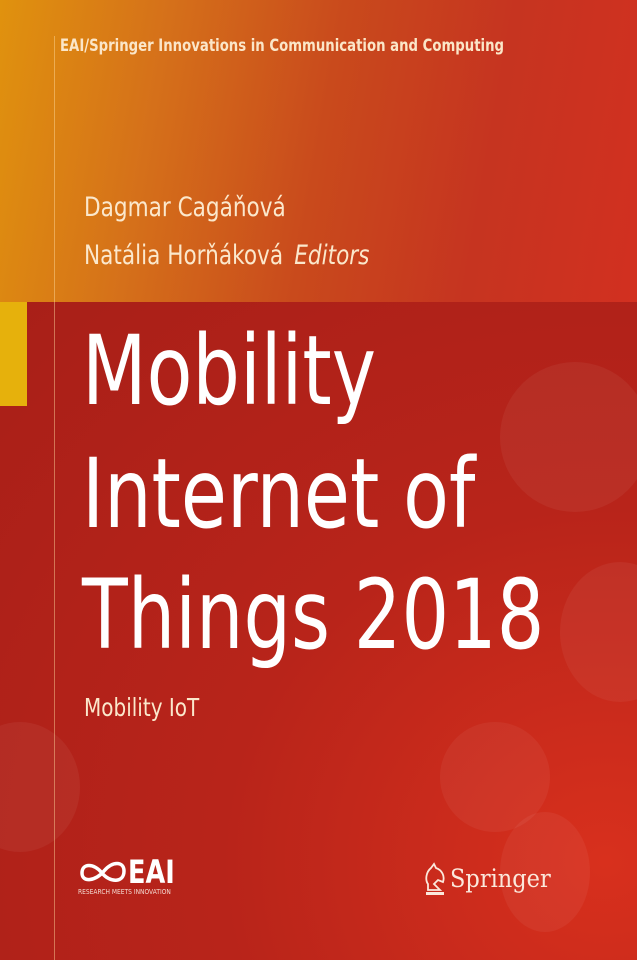 The image size is (637, 960). I want to click on book-title-line: Mobility, so click(229, 371).